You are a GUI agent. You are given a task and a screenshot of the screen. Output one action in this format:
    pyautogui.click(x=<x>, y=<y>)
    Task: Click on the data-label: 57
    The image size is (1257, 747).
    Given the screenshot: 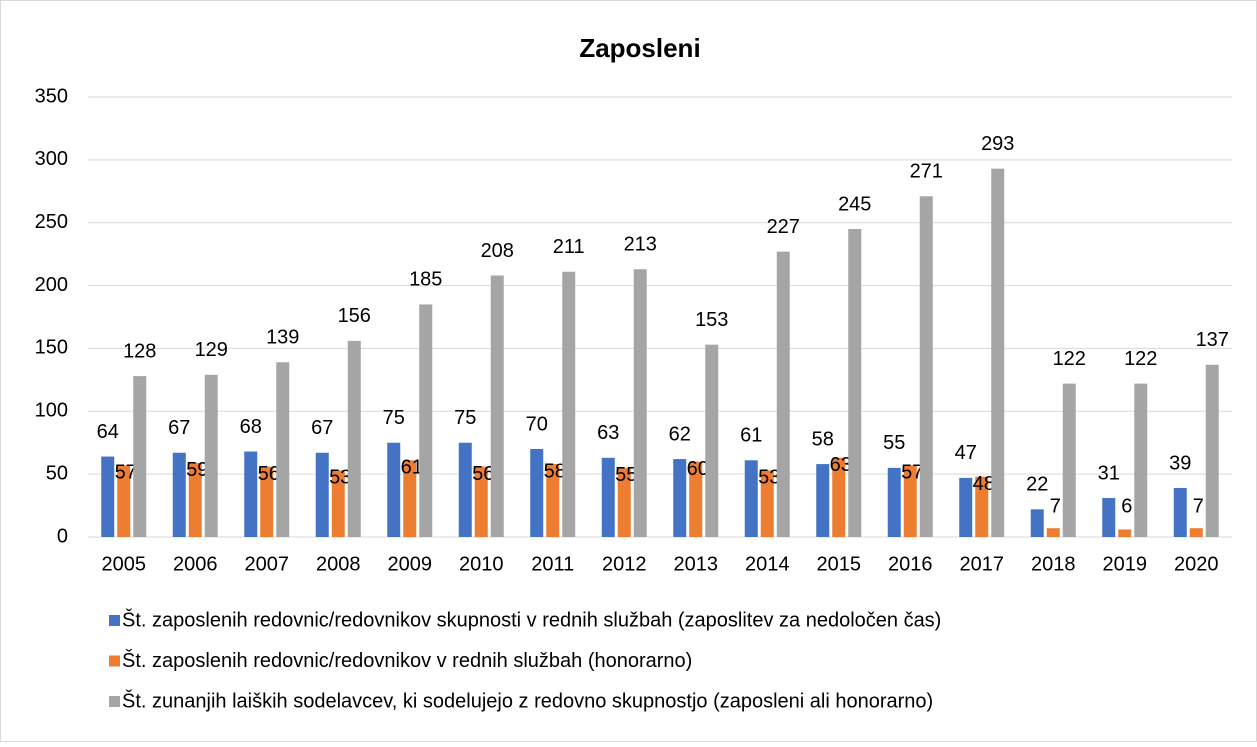 What is the action you would take?
    pyautogui.click(x=126, y=473)
    